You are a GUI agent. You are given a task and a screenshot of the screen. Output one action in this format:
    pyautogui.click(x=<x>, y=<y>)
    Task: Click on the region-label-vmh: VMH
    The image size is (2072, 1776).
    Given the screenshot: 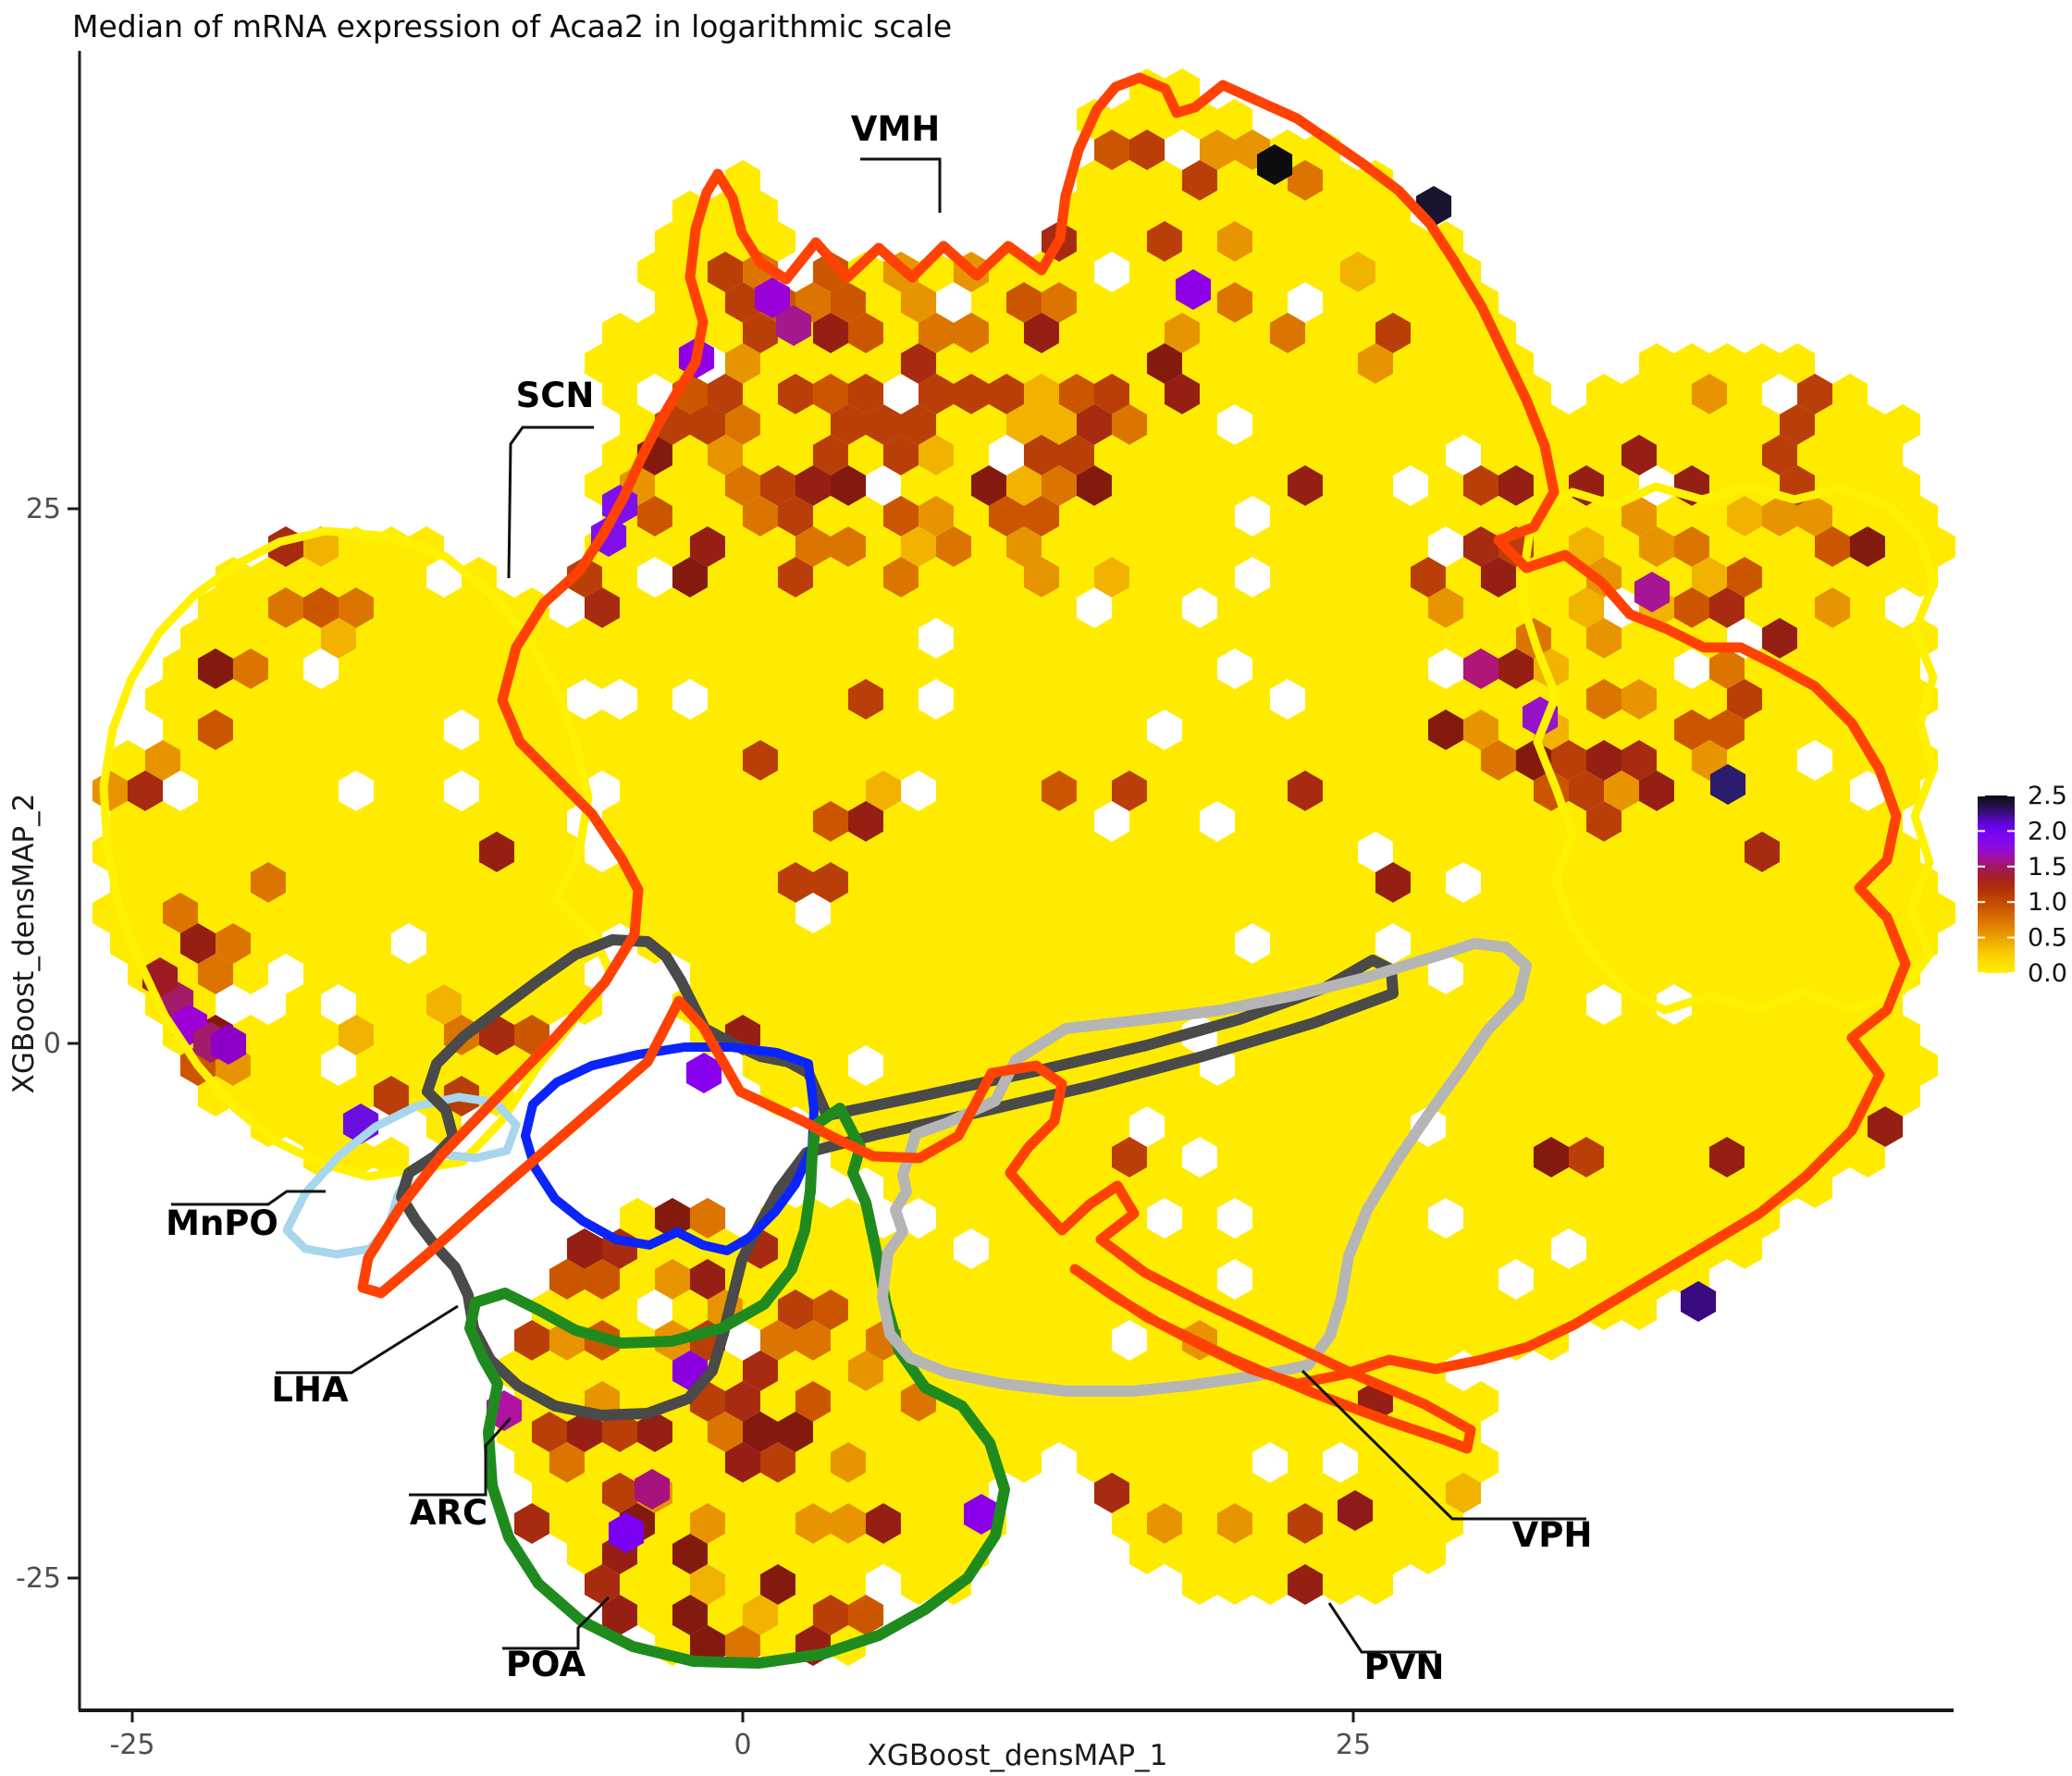 What is the action you would take?
    pyautogui.click(x=896, y=129)
    